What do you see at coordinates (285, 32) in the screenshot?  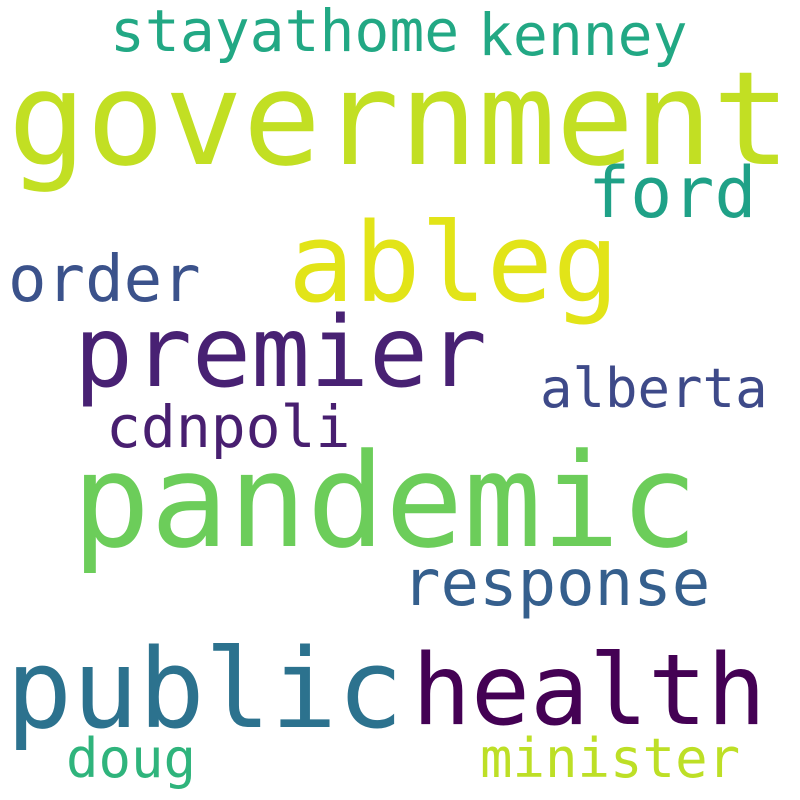 I see `word-stayathome: stayathome` at bounding box center [285, 32].